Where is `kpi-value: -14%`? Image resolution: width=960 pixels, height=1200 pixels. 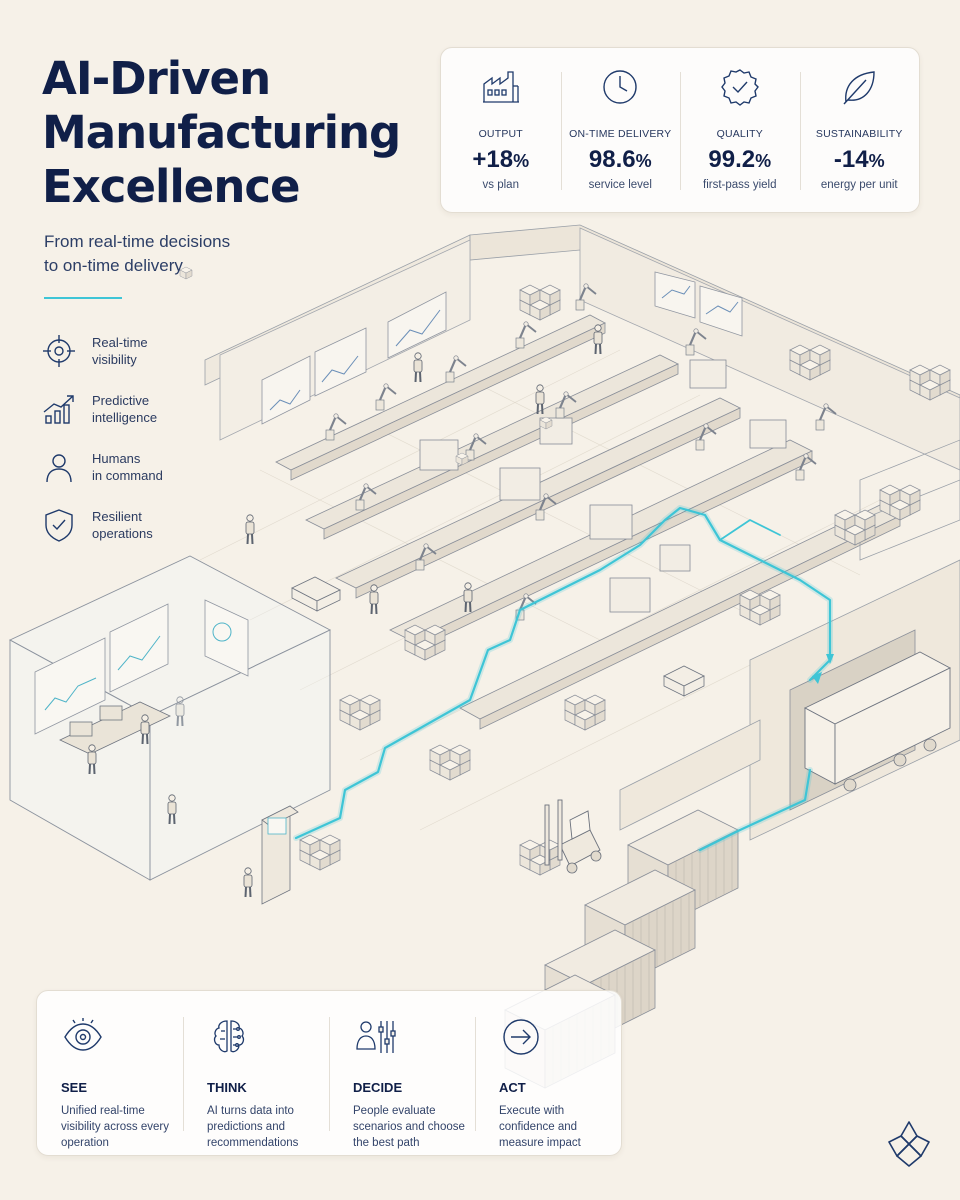 kpi-value: -14% is located at coordinates (859, 160).